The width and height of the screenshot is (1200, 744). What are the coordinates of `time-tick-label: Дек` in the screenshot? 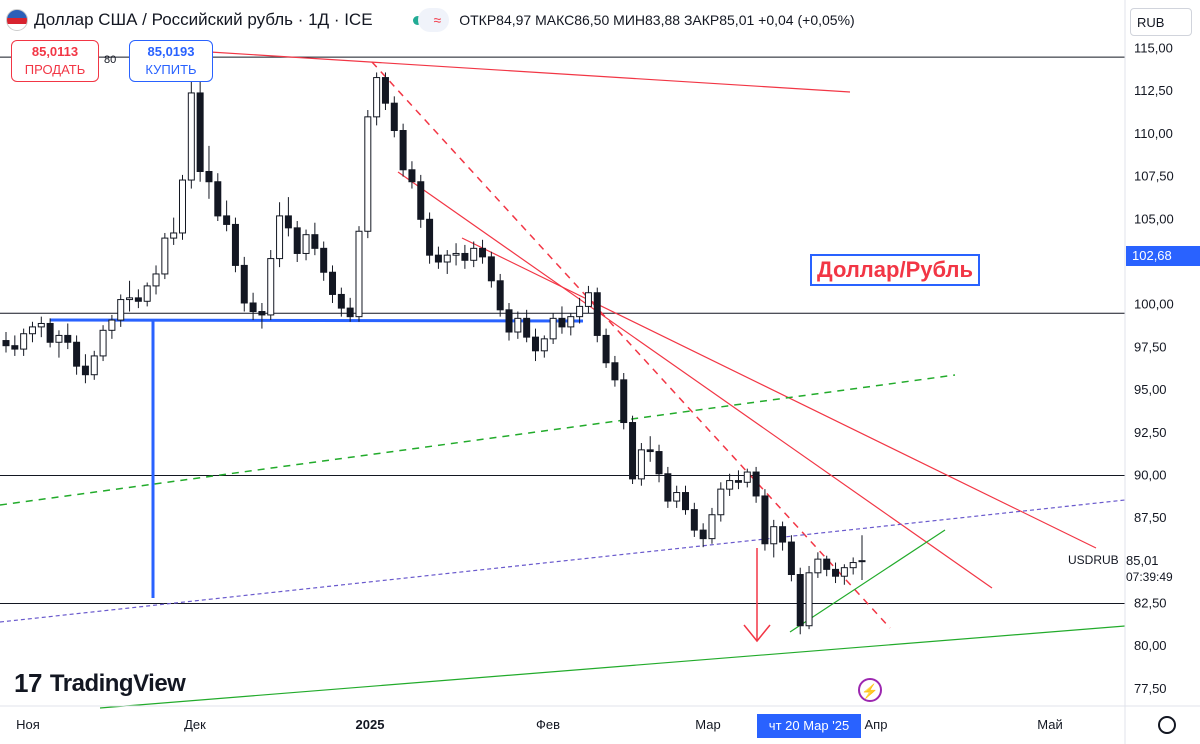 It's located at (195, 724).